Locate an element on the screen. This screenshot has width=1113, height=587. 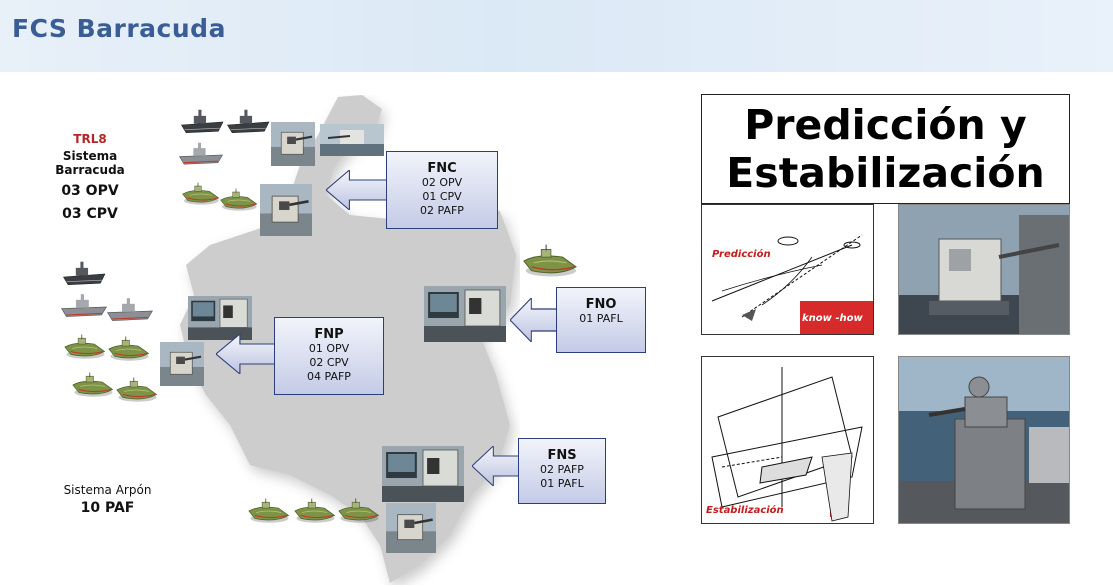
stabilization-label: Estabilización is located at coordinates (745, 510).